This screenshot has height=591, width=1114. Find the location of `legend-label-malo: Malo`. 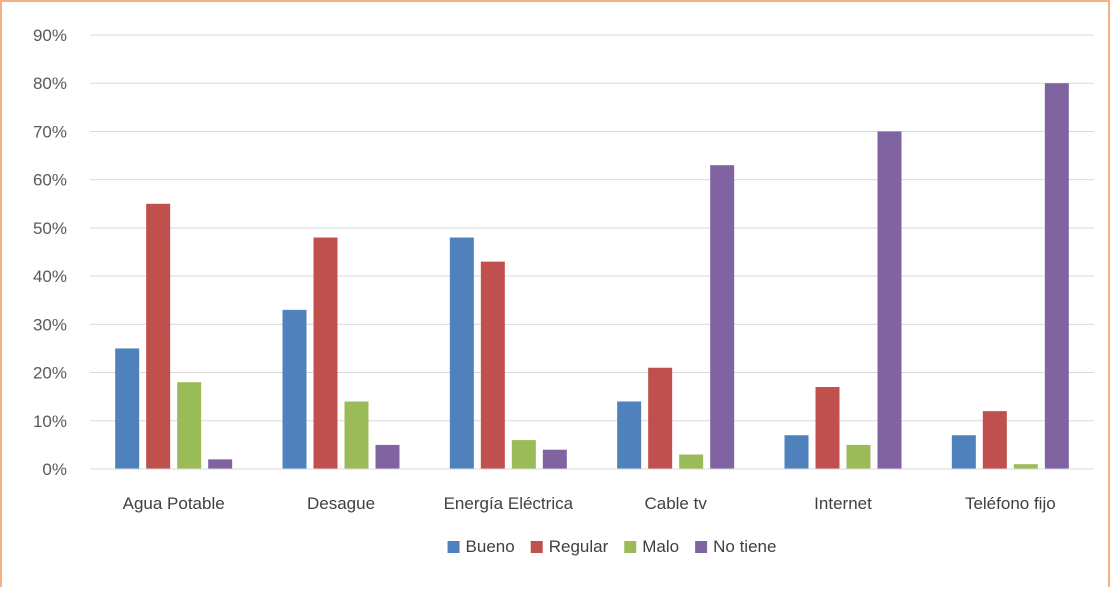

legend-label-malo: Malo is located at coordinates (660, 546).